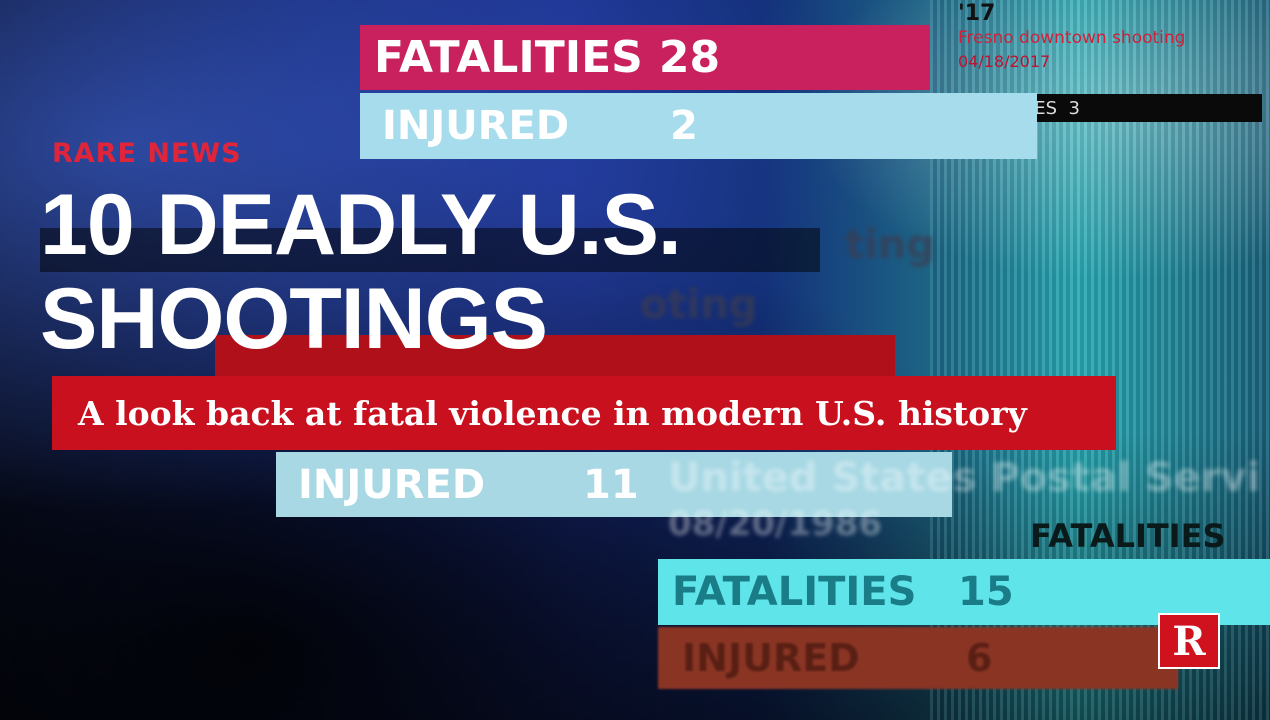 This screenshot has height=720, width=1270. What do you see at coordinates (361, 225) in the screenshot?
I see `title-line-1: 10 DEADLY U.S.` at bounding box center [361, 225].